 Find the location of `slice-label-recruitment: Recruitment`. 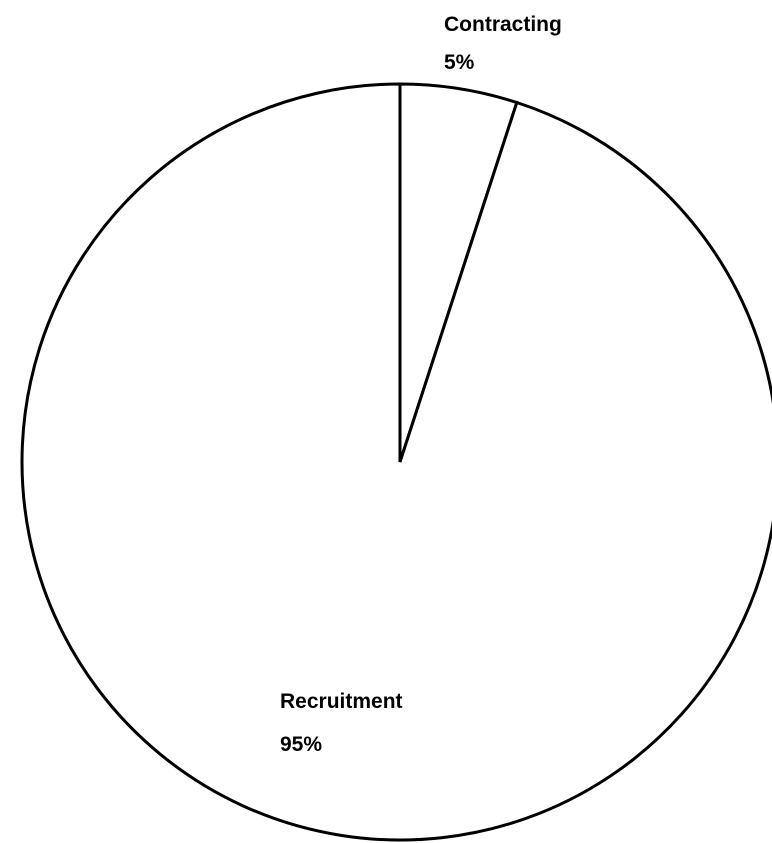

slice-label-recruitment: Recruitment is located at coordinates (341, 701).